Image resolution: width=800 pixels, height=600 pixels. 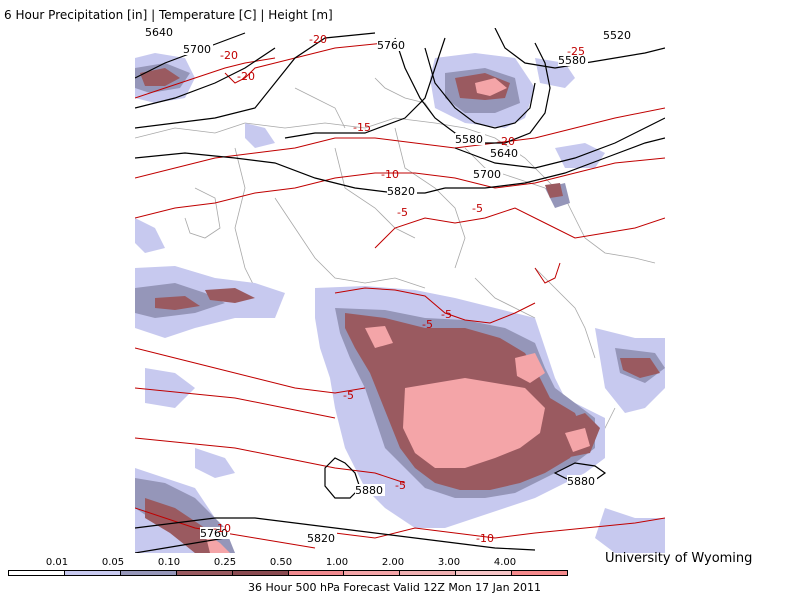 I want to click on svg-text: 5520, so click(x=617, y=35).